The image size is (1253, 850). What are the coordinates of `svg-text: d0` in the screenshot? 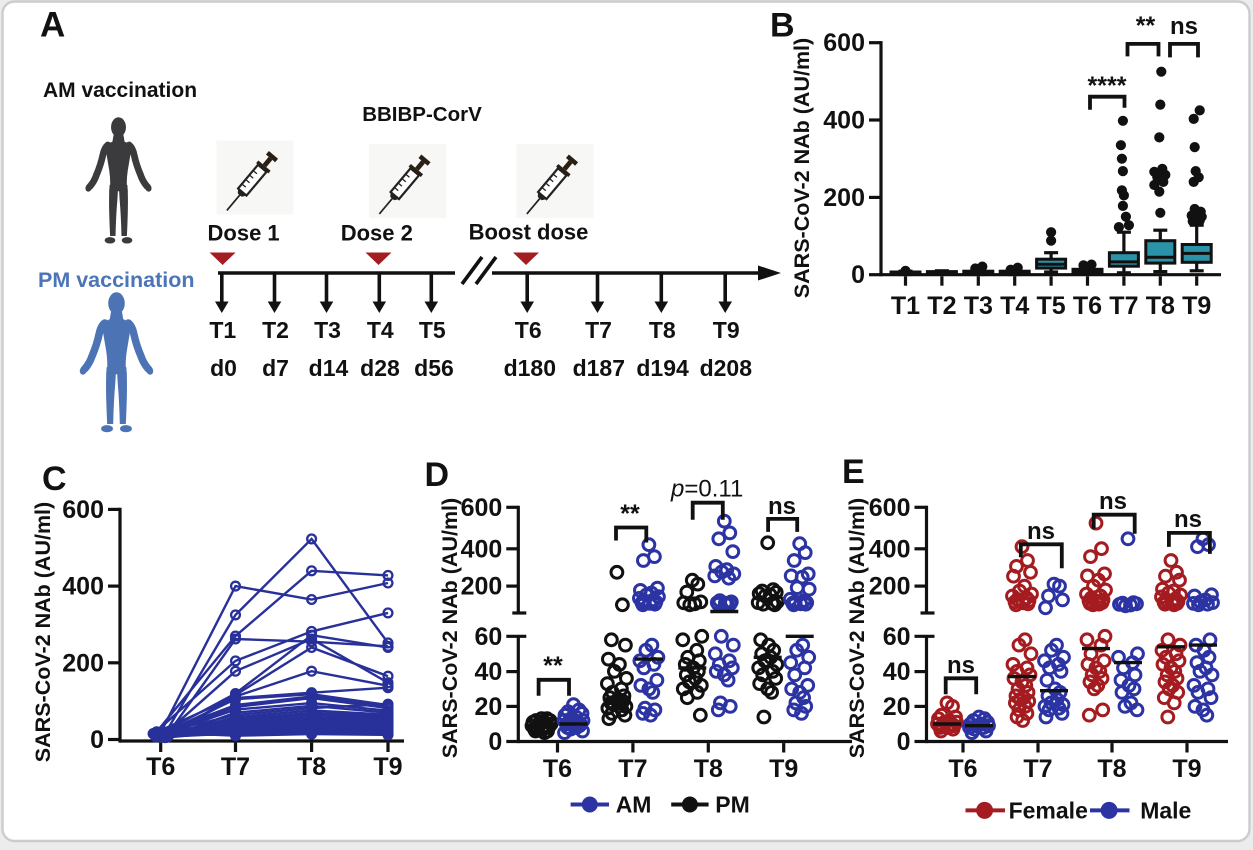 It's located at (223, 368).